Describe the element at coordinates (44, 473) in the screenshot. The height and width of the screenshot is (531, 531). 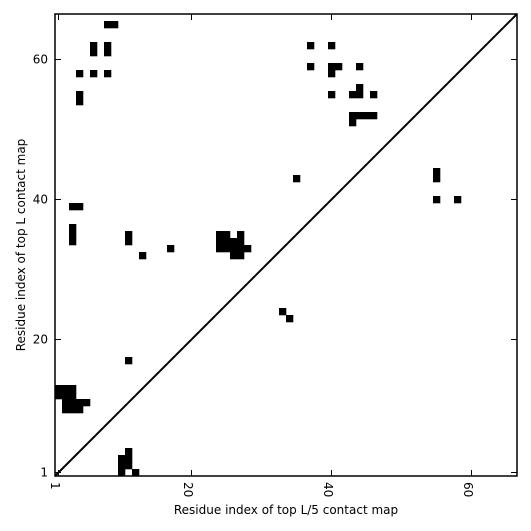
I see `y-tick-label-1: 1` at that location.